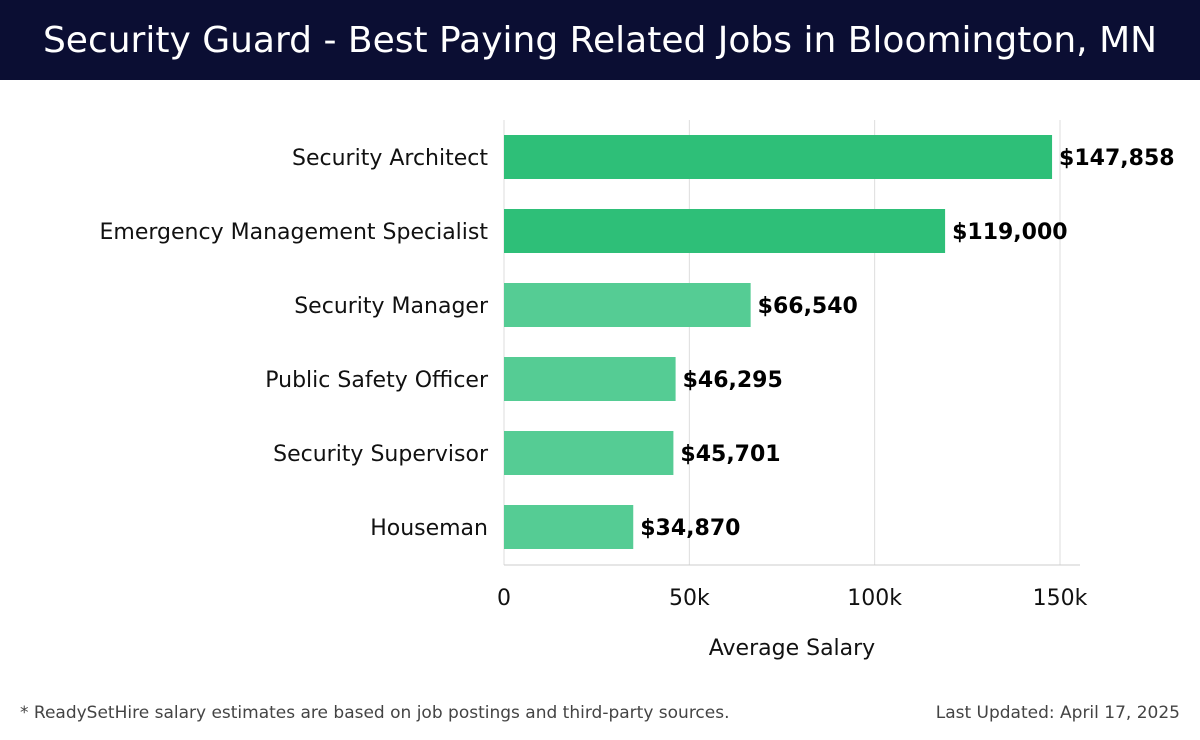 This screenshot has height=740, width=1200. Describe the element at coordinates (689, 598) in the screenshot. I see `x-tick-label: 50k` at that location.